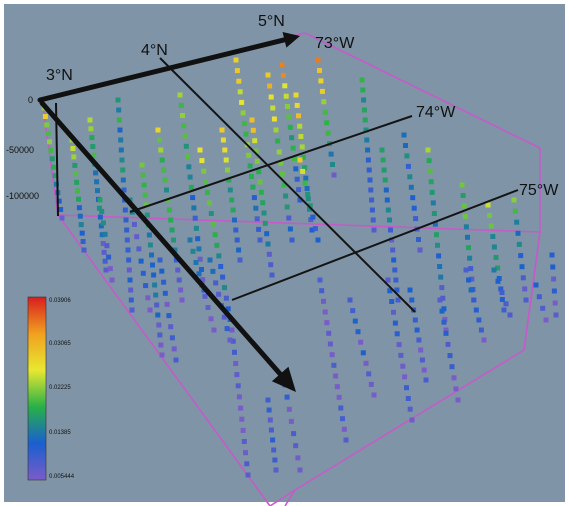 This screenshot has width=569, height=506. I want to click on lon-label: 73°W, so click(335, 43).